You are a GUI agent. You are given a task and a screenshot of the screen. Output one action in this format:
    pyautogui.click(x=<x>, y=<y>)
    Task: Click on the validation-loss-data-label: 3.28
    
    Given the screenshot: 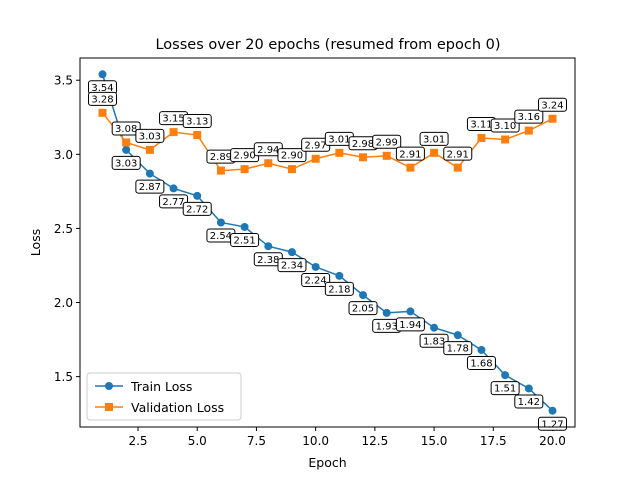 What is the action you would take?
    pyautogui.click(x=102, y=99)
    